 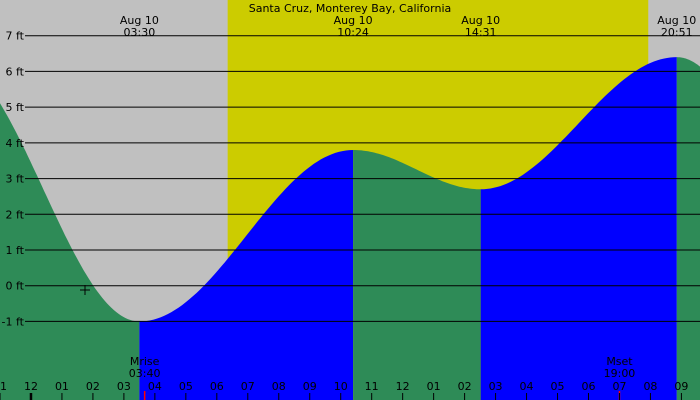 I want to click on y-tick-label: -1 ft, so click(x=13, y=321).